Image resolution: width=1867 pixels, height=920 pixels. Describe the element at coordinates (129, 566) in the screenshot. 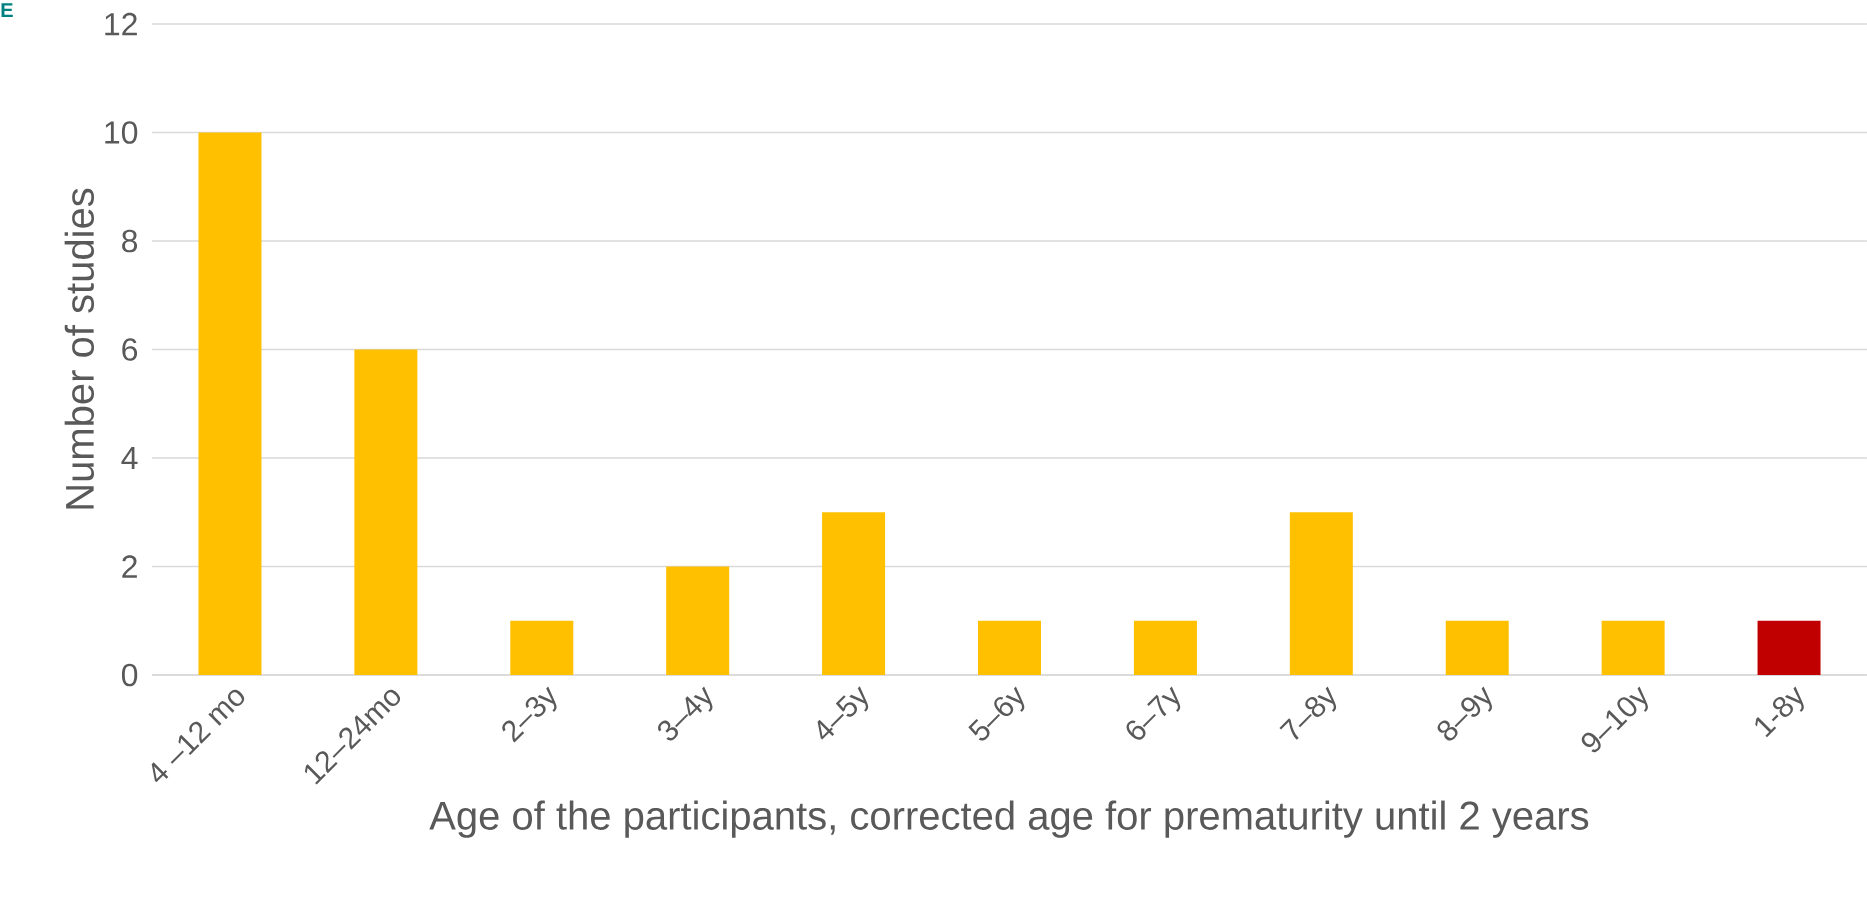

I see `y-tick-label: 2` at that location.